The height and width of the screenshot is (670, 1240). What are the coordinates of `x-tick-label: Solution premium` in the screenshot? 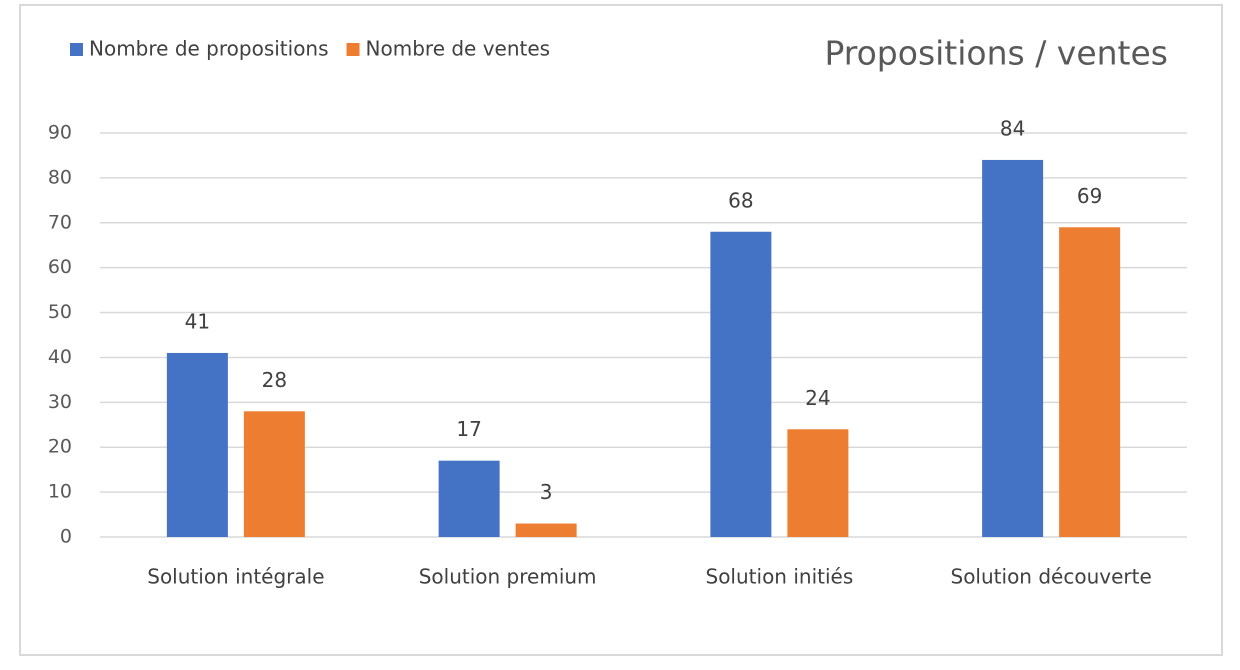 It's located at (508, 577).